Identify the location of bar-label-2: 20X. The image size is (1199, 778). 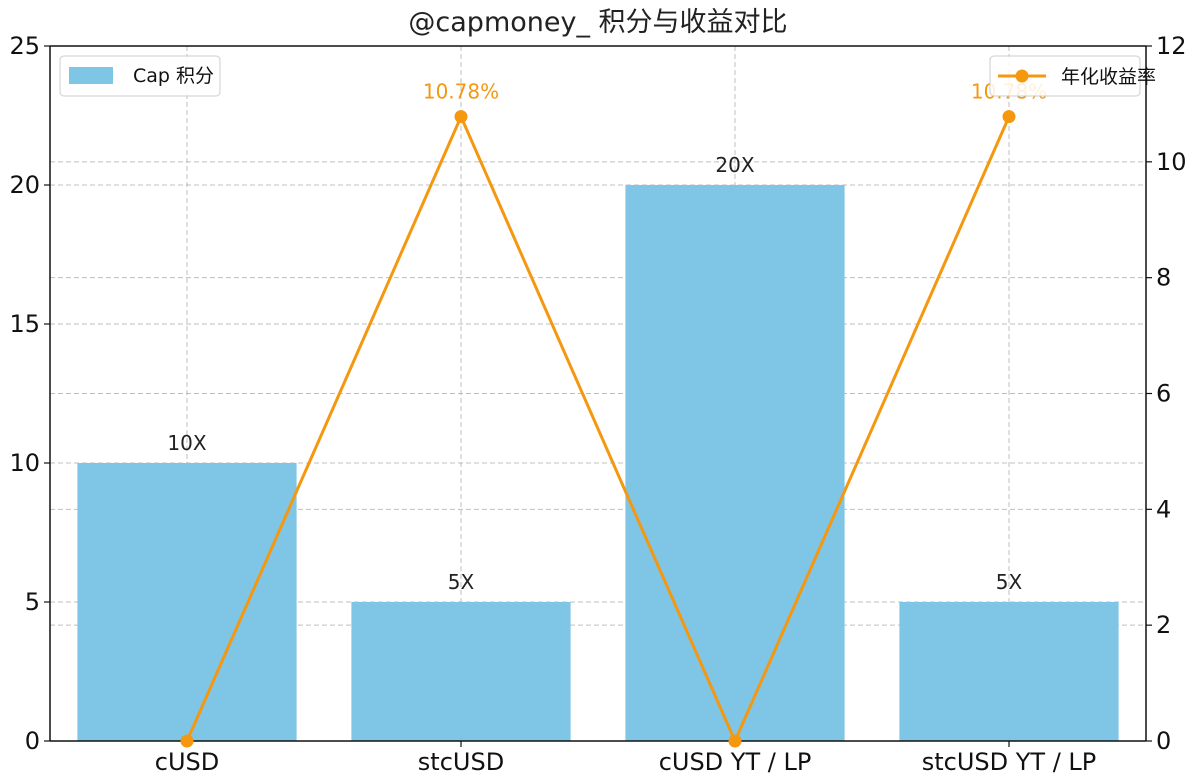
(734, 165).